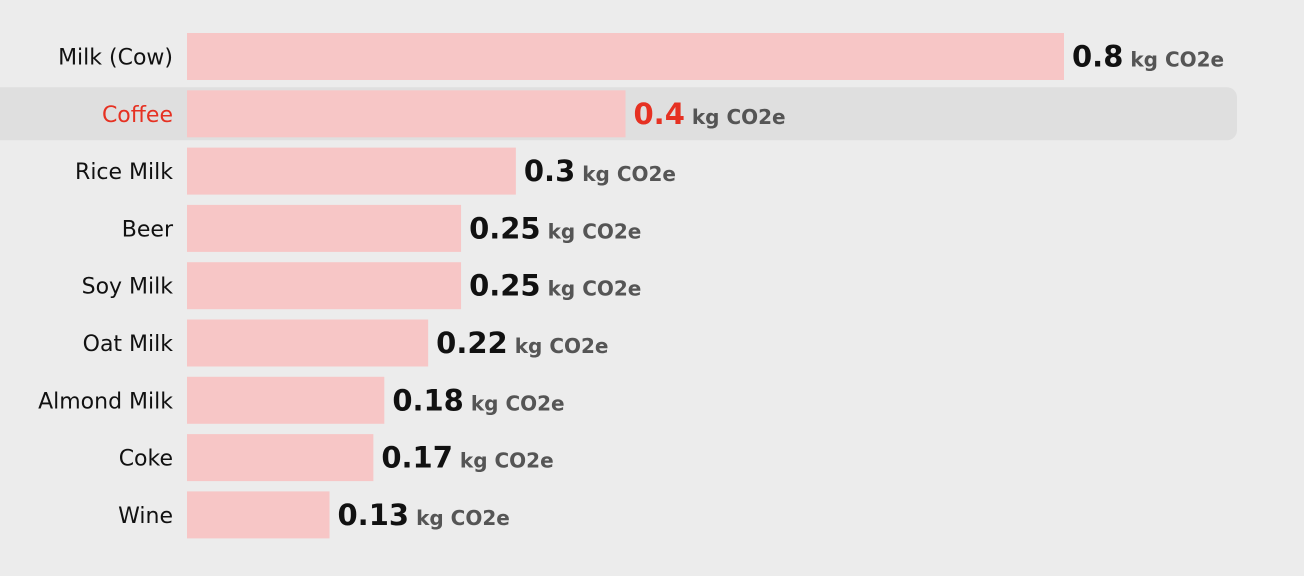  Describe the element at coordinates (1177, 60) in the screenshot. I see `value-unit-milk-cow: kg CO2e` at that location.